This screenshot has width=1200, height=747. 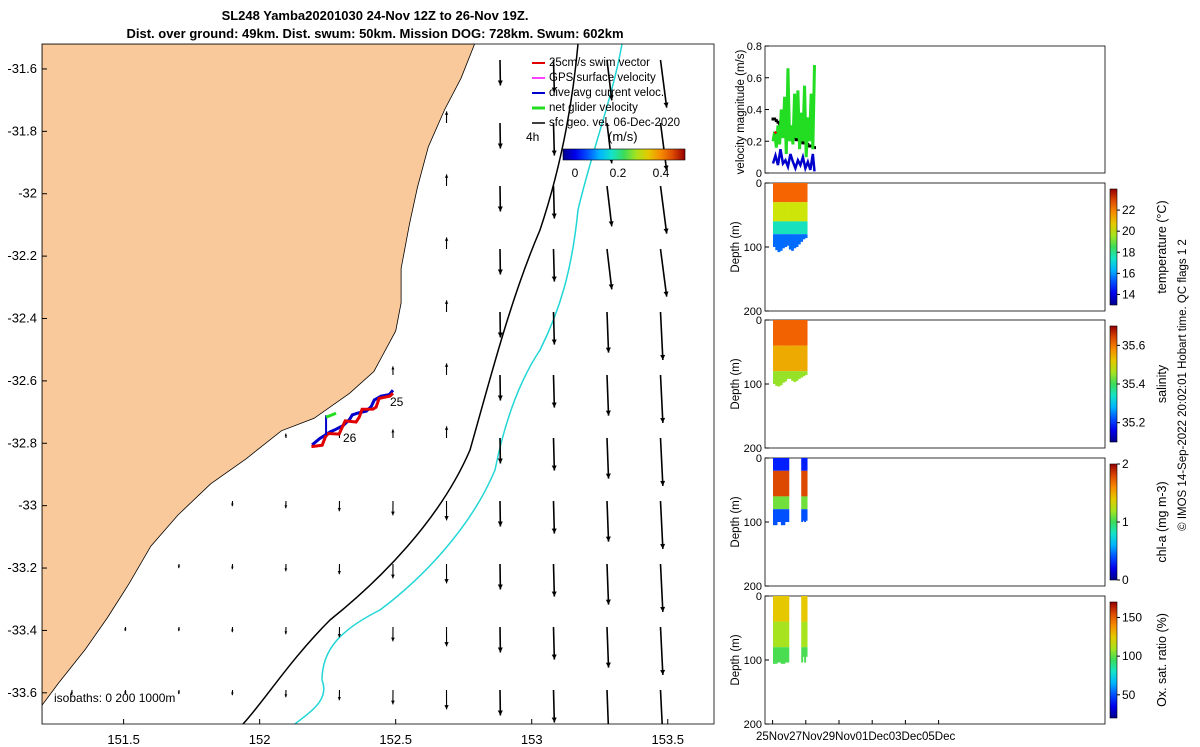 I want to click on map-x-ticks: 151.5 152 152.5 153 153.5, so click(x=395, y=733).